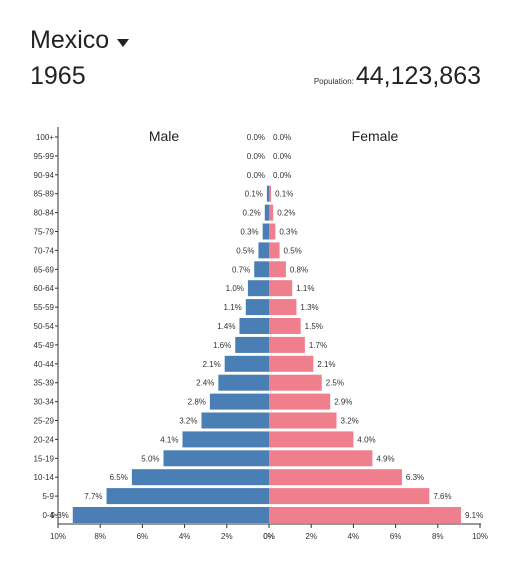 The height and width of the screenshot is (574, 514). I want to click on male-value-label: 0.3%, so click(249, 232).